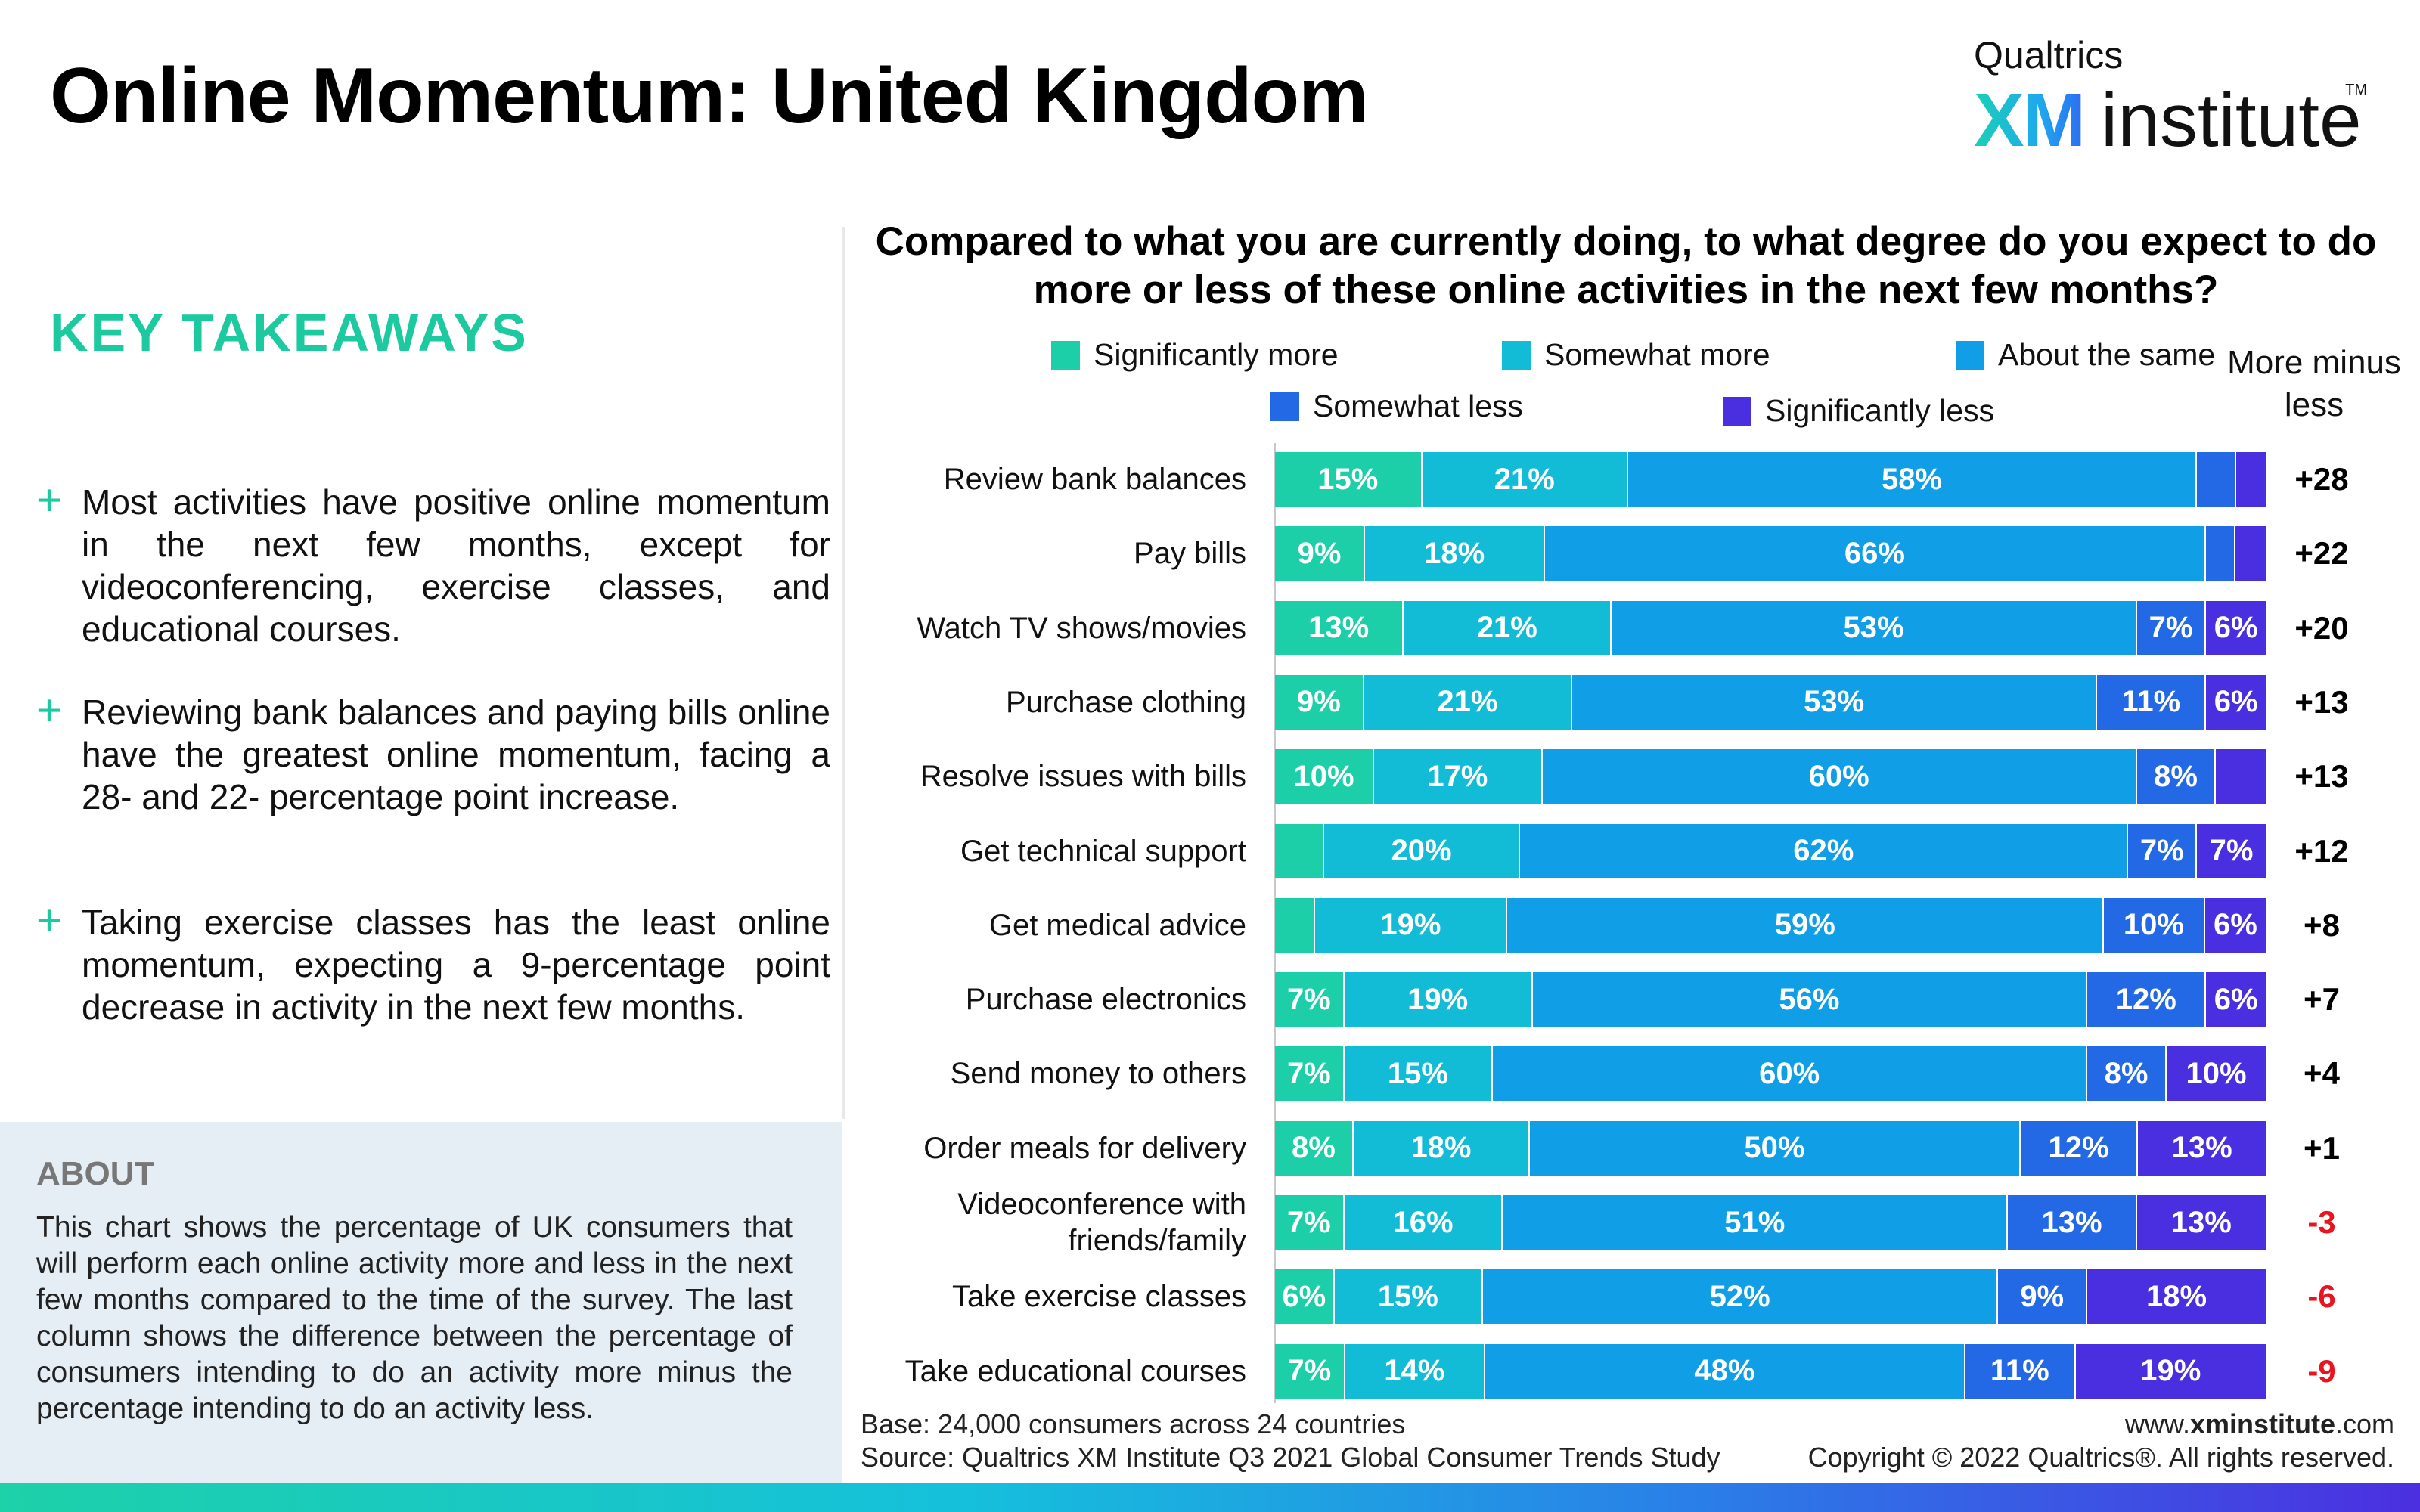 This screenshot has width=2420, height=1512. I want to click on legend-label: Significantly more, so click(1216, 355).